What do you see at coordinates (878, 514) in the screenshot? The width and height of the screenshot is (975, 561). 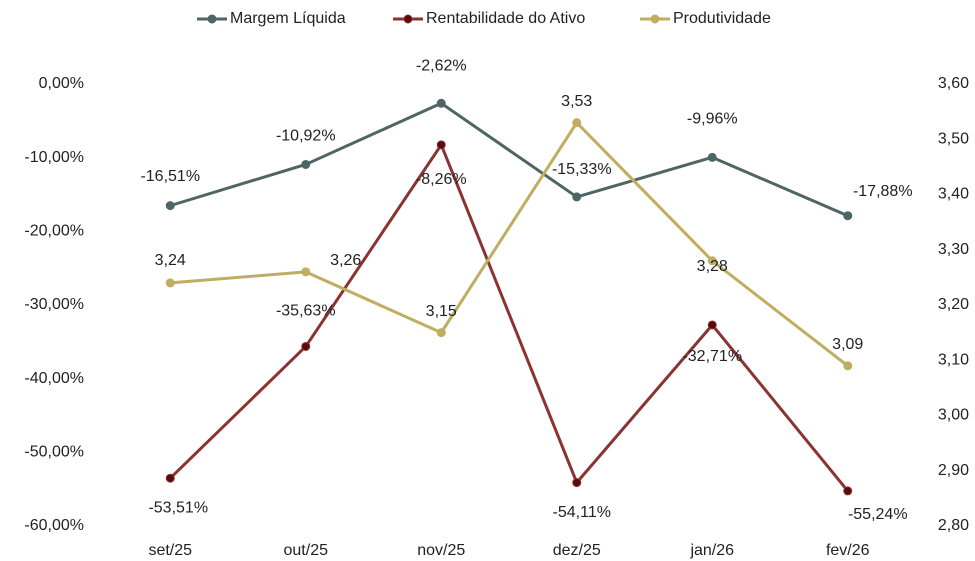 I see `data-label: -55,24%` at bounding box center [878, 514].